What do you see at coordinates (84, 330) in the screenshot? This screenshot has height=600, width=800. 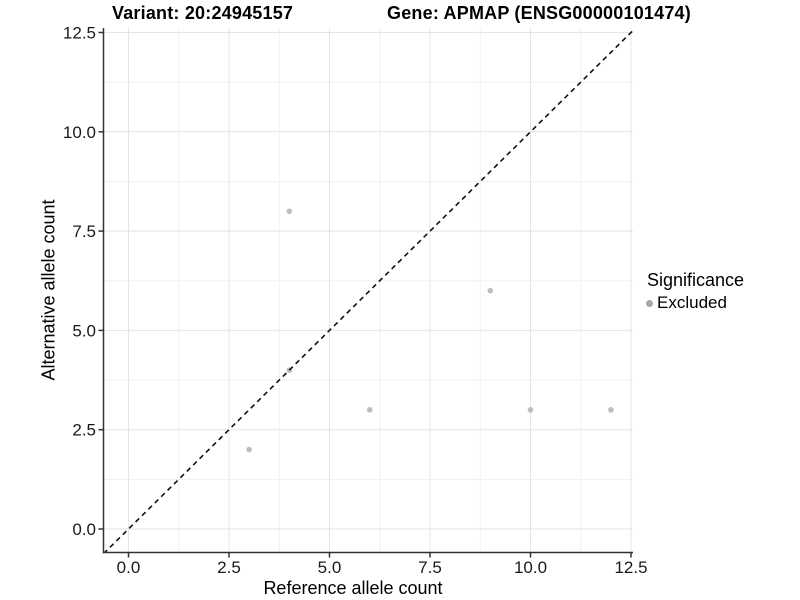 I see `y-tick-label: 5.0` at bounding box center [84, 330].